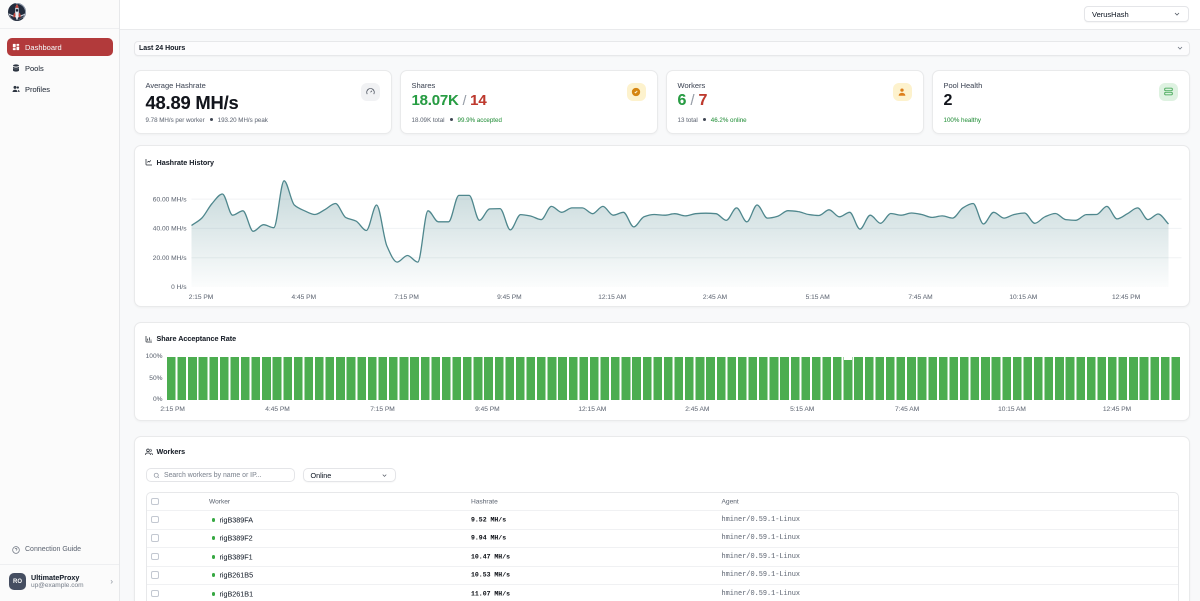 The image size is (1200, 601). What do you see at coordinates (1125, 297) in the screenshot?
I see `svg-text: 12:45 PM` at bounding box center [1125, 297].